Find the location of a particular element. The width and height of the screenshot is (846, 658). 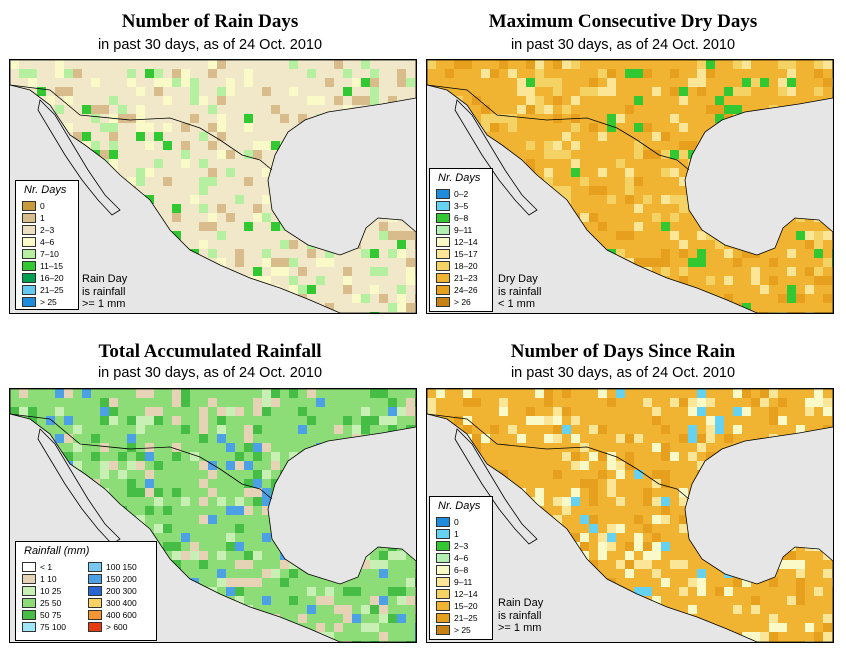

legend-label: 200 300 is located at coordinates (121, 591).